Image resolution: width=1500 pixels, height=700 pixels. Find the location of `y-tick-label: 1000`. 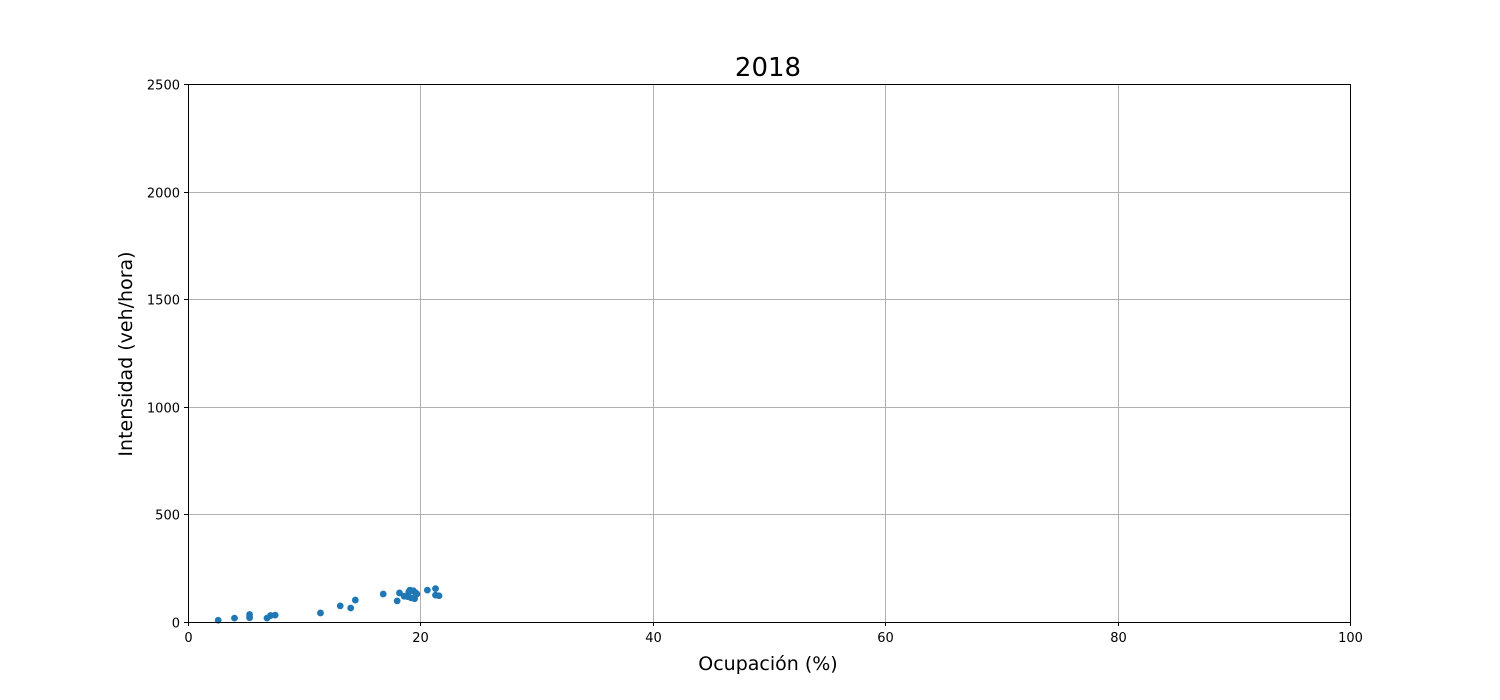

y-tick-label: 1000 is located at coordinates (163, 409).